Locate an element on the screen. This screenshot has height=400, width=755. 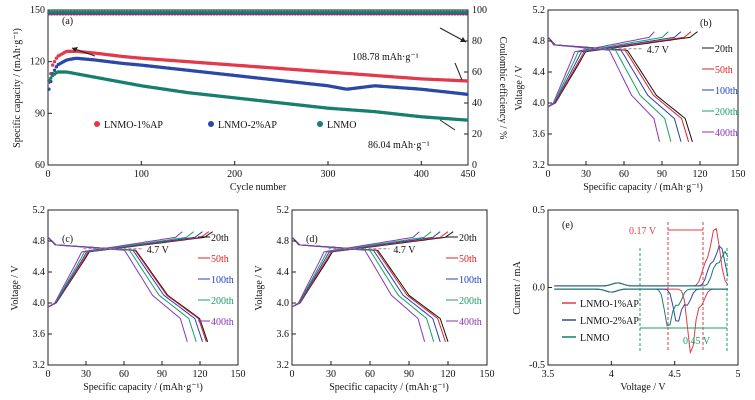
a-y2tick-label: 80 is located at coordinates (477, 41).